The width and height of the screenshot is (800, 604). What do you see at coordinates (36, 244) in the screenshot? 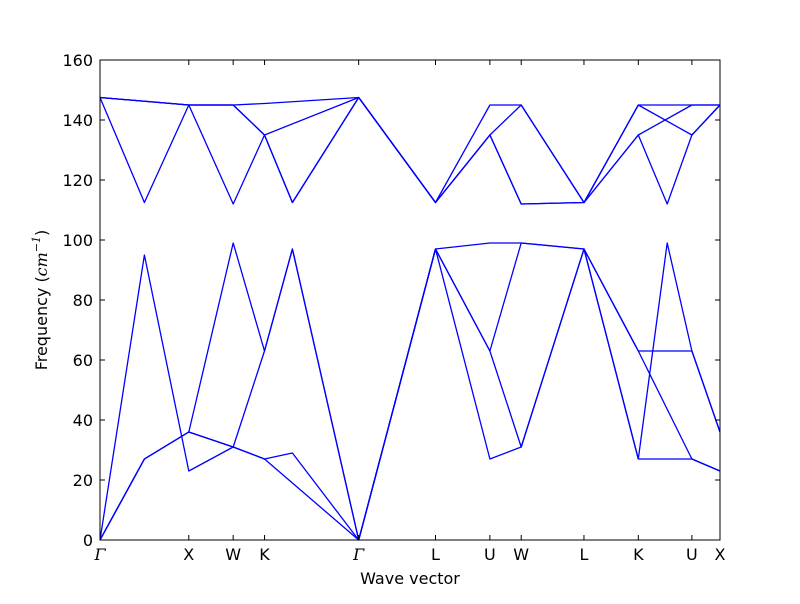
I see `y-axis-unit-exp: −1` at bounding box center [36, 244].